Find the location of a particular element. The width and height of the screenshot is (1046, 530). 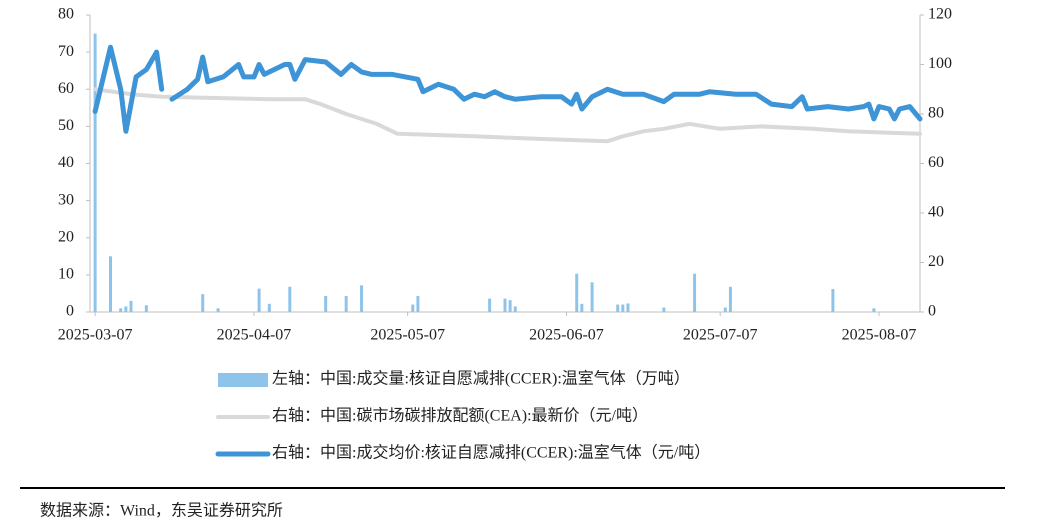

y-tick-label: 50 is located at coordinates (66, 125).